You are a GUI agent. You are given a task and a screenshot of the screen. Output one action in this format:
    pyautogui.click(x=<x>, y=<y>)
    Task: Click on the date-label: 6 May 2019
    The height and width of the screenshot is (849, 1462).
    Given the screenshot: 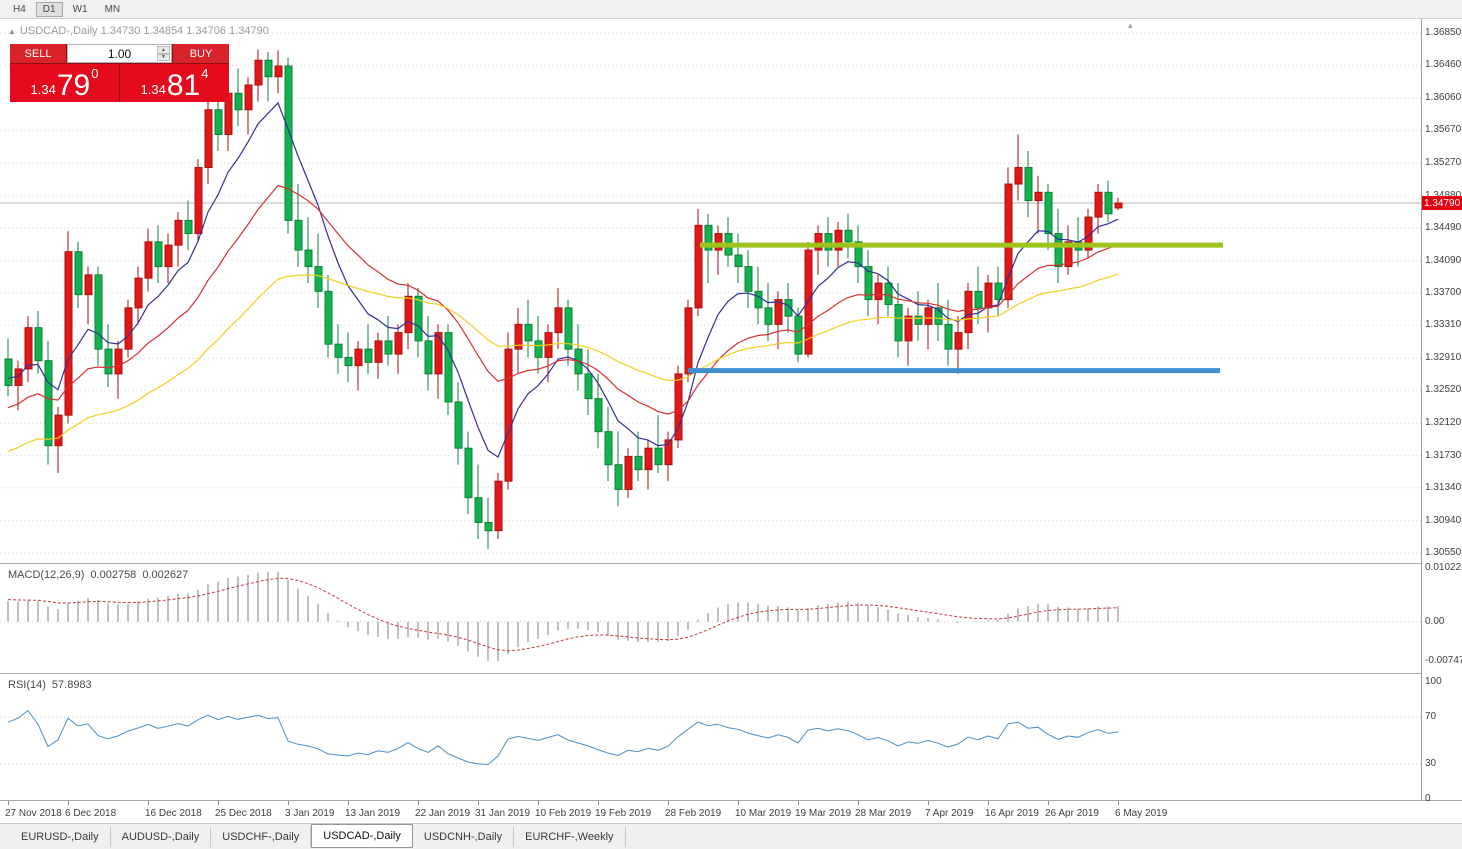 What is the action you would take?
    pyautogui.click(x=1141, y=813)
    